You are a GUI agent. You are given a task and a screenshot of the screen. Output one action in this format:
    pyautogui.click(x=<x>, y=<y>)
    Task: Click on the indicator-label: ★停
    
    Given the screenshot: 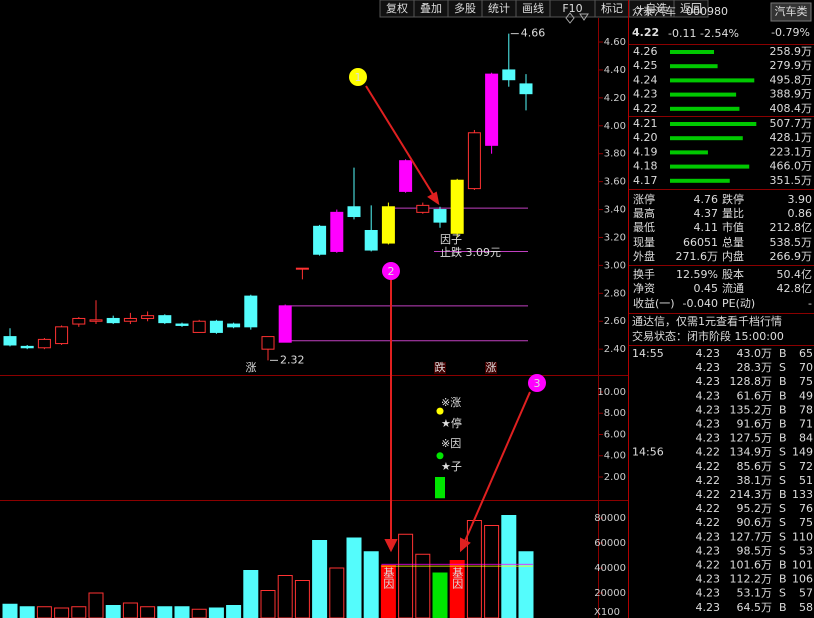 What is the action you would take?
    pyautogui.click(x=451, y=423)
    